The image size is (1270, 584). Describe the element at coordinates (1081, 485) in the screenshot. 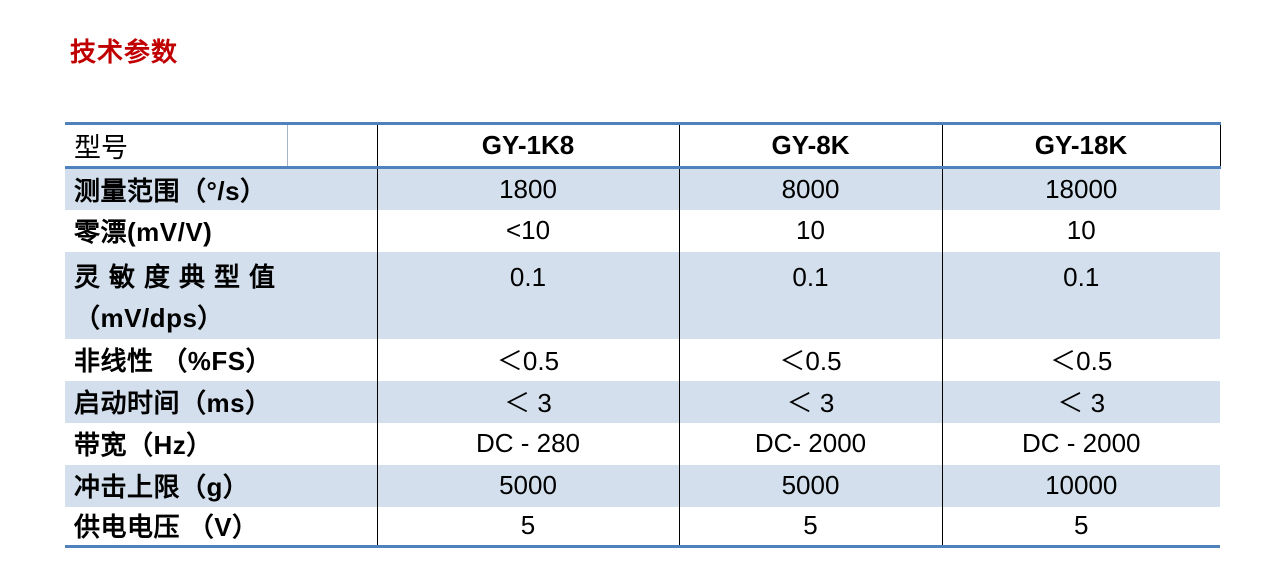

I see `spec-value: 10000` at that location.